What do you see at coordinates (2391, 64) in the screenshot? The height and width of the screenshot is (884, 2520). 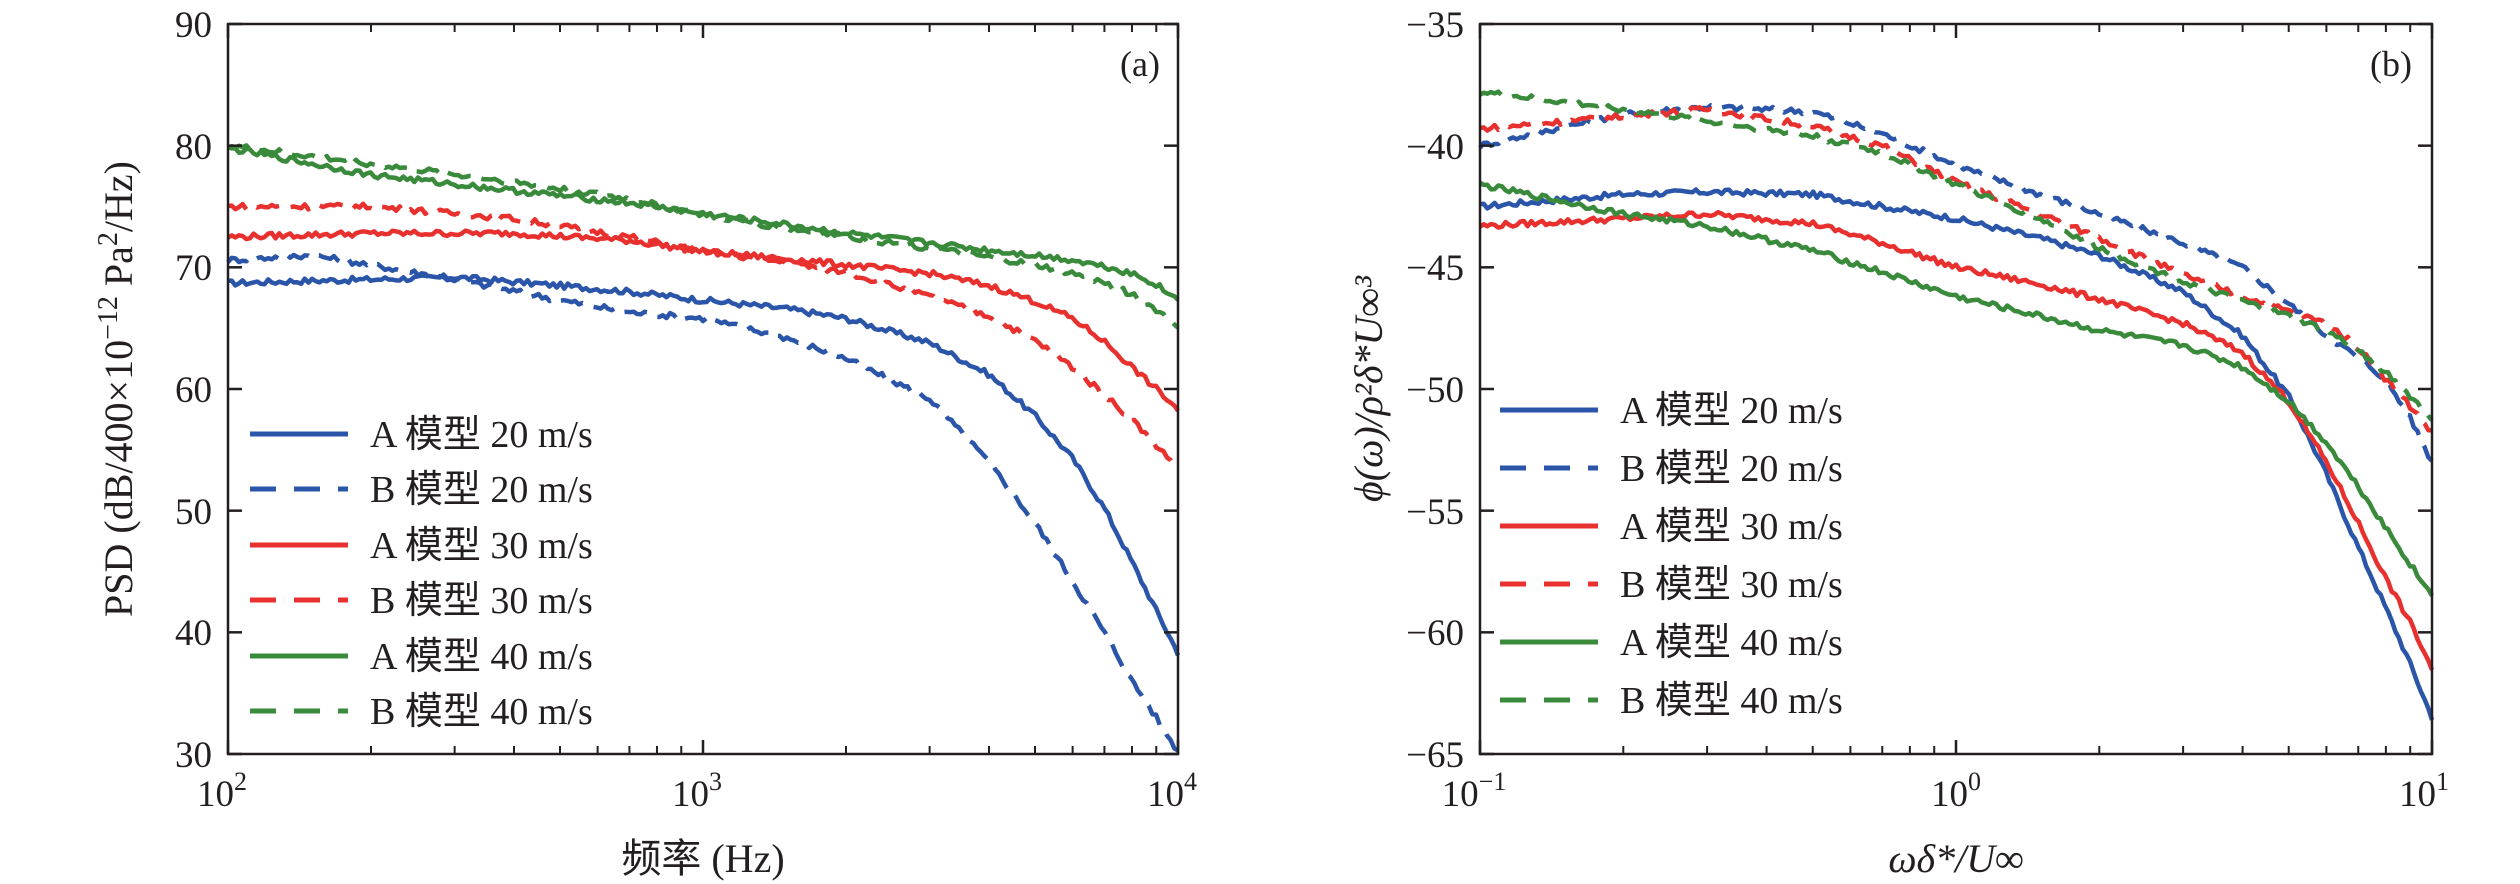 I see `panel-label-b: (b)` at bounding box center [2391, 64].